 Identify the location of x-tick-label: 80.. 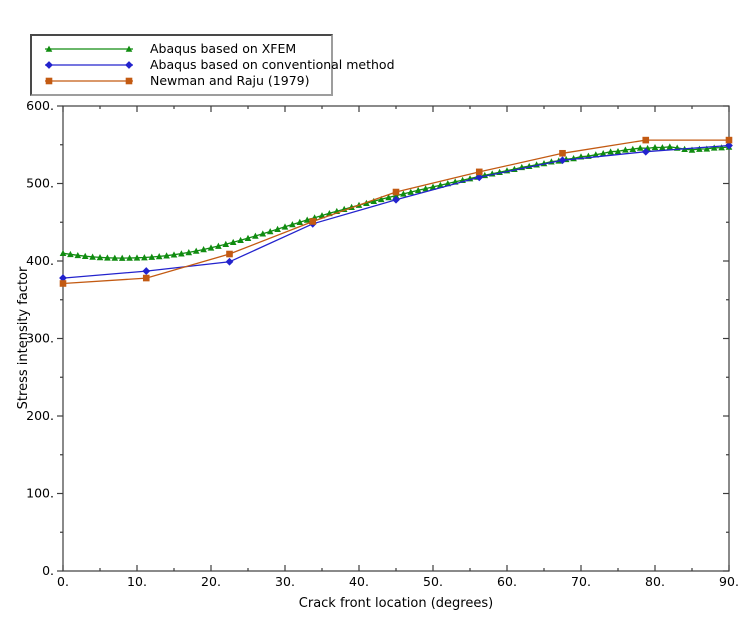
(655, 581).